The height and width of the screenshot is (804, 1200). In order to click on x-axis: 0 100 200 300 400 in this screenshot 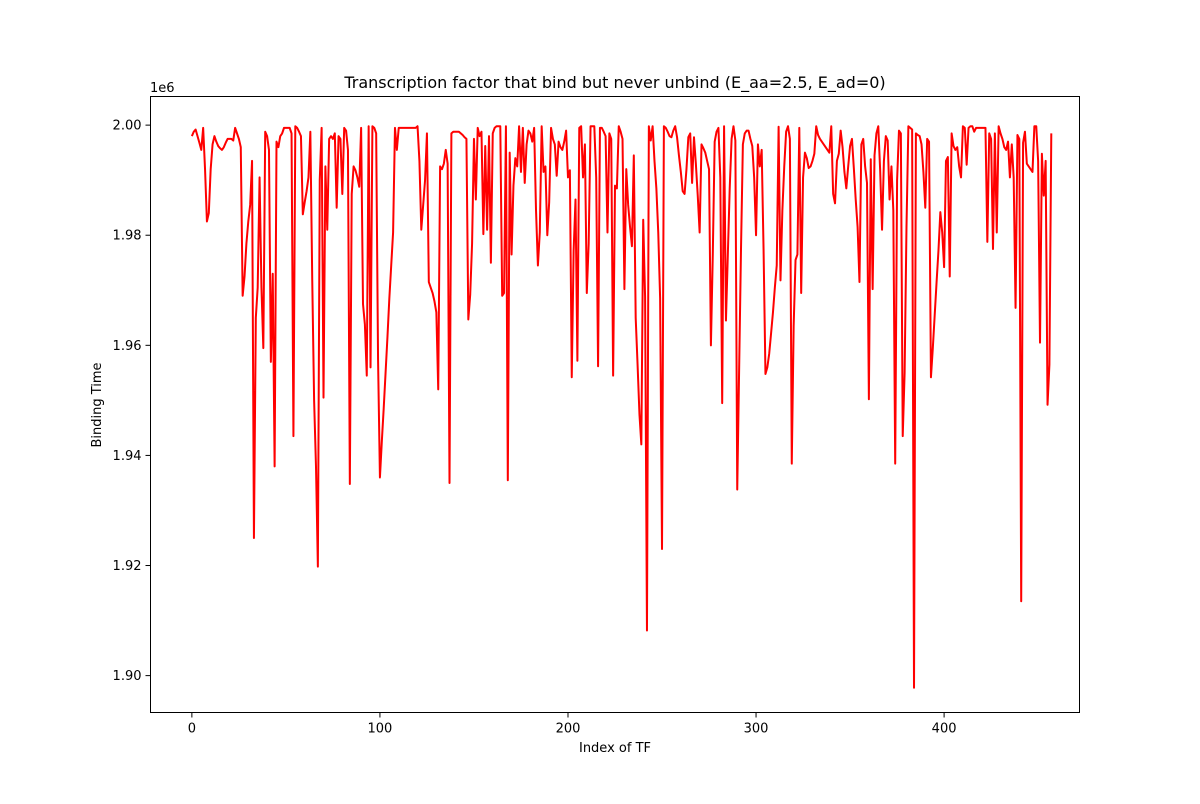, I will do `click(572, 724)`.